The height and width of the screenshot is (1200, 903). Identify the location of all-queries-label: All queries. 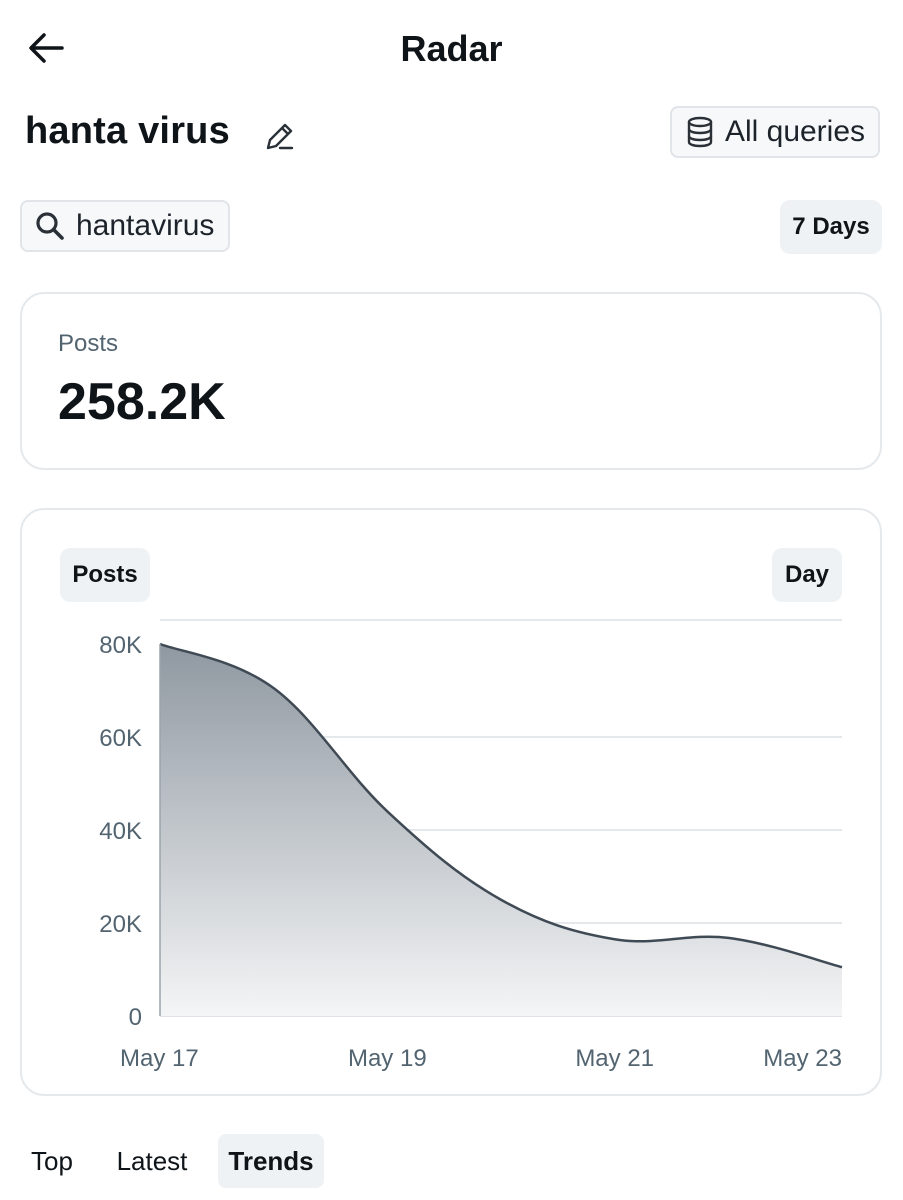
(795, 131).